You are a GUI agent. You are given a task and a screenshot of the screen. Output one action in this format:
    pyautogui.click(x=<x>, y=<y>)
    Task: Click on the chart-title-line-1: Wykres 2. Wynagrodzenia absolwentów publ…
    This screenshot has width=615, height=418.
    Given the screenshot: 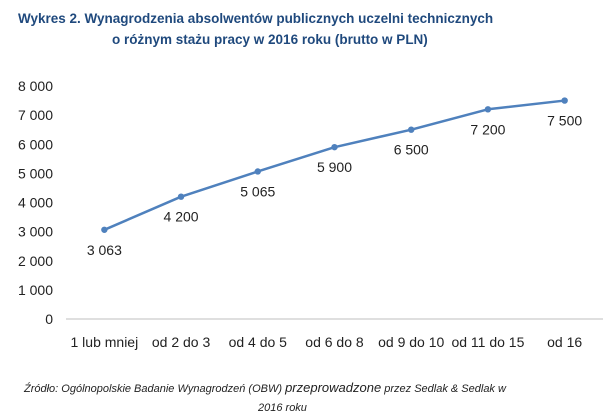 What is the action you would take?
    pyautogui.click(x=256, y=18)
    